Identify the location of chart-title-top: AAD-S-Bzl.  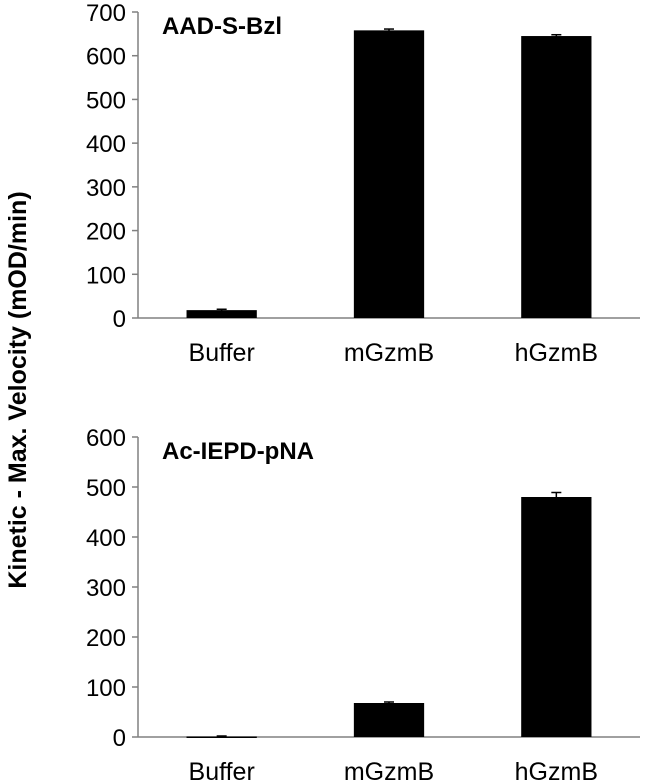
(222, 26).